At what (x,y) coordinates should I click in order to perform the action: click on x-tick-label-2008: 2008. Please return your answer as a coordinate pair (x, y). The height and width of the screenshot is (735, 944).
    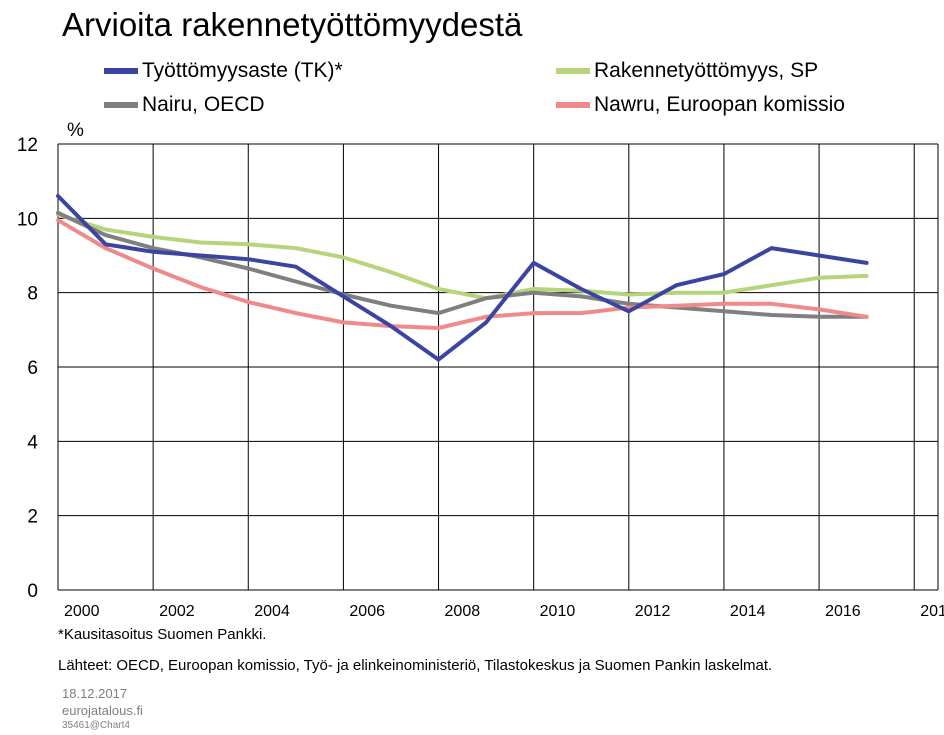
    Looking at the image, I should click on (463, 611).